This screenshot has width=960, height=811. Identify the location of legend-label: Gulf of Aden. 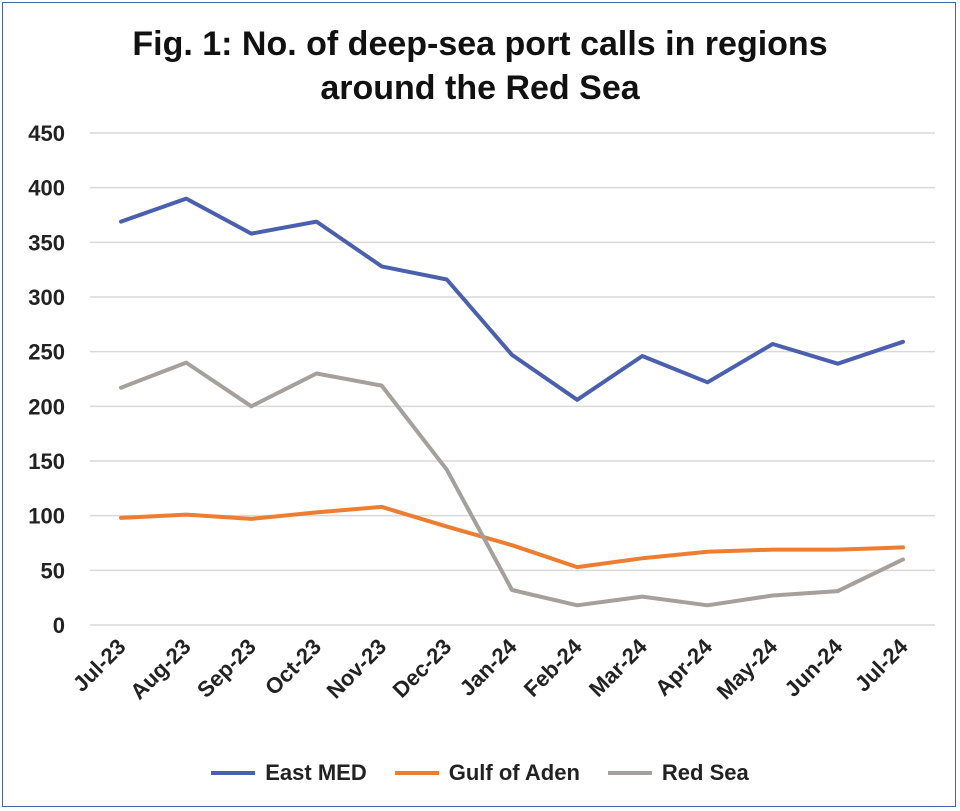
(514, 772).